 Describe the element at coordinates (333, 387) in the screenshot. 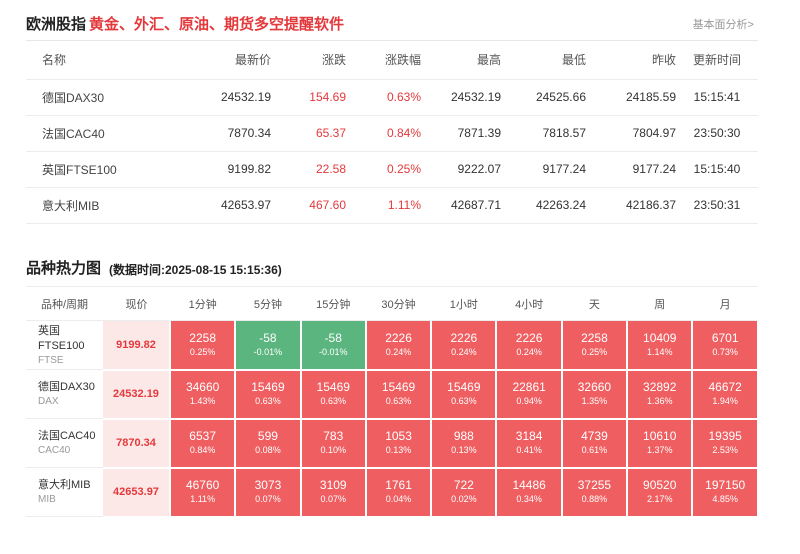

I see `heatmap-cell-value: 15469` at that location.